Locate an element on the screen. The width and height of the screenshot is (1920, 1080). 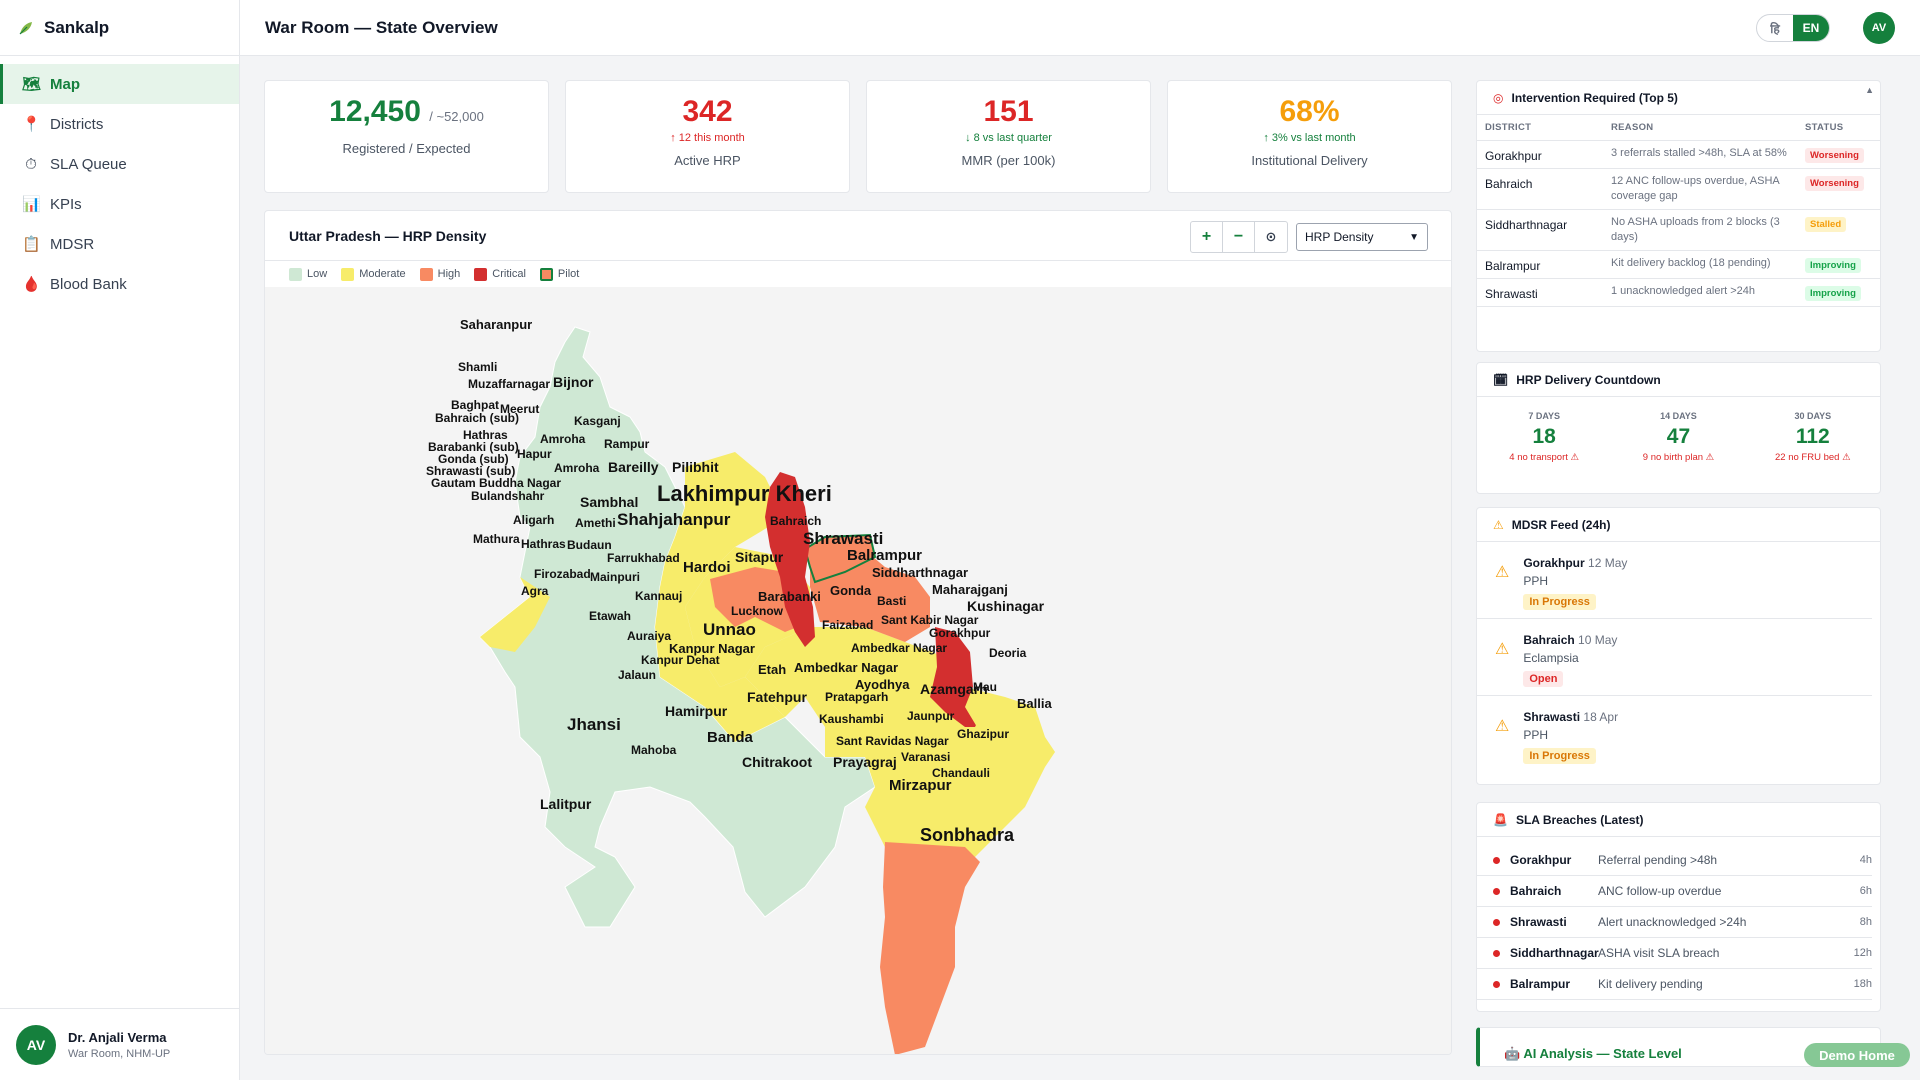
sla-text: ASHA visit SLA breach is located at coordinates (1659, 953).